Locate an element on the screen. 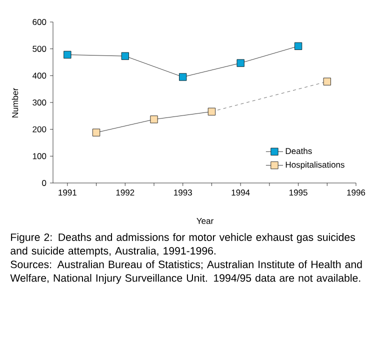 This screenshot has width=378, height=337. y-tick-label: 100 is located at coordinates (39, 156).